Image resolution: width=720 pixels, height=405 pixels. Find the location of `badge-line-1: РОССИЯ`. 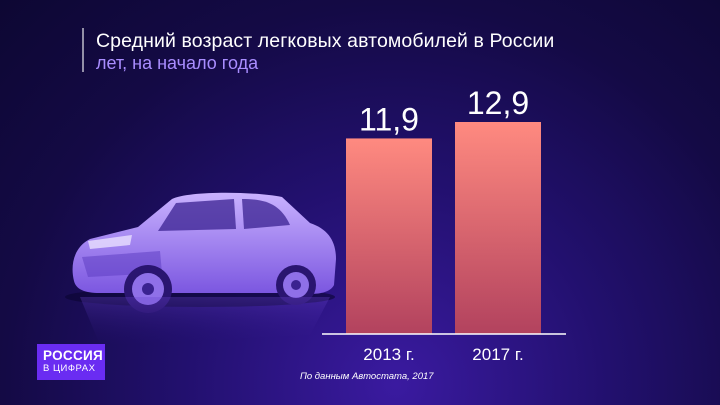

badge-line-1: РОССИЯ is located at coordinates (73, 355).